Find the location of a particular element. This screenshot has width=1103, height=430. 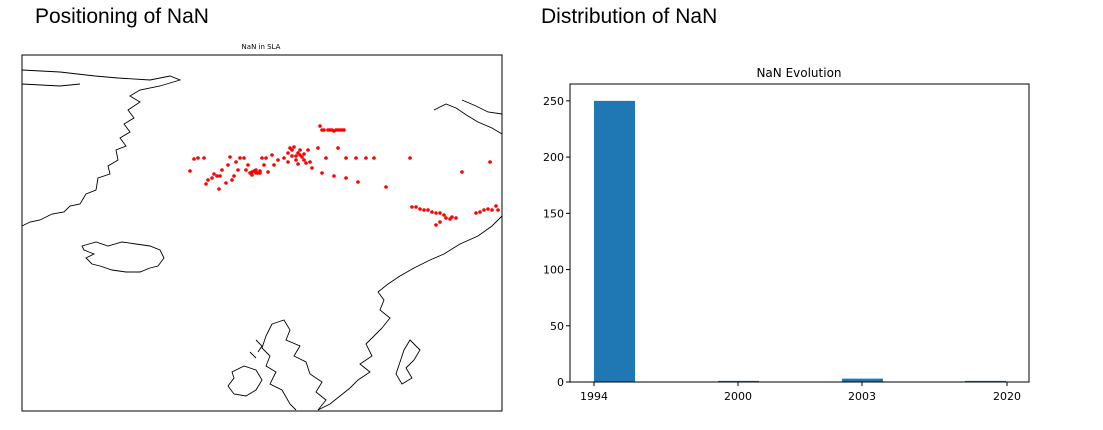

x-tick-label: 2020 is located at coordinates (1007, 396).